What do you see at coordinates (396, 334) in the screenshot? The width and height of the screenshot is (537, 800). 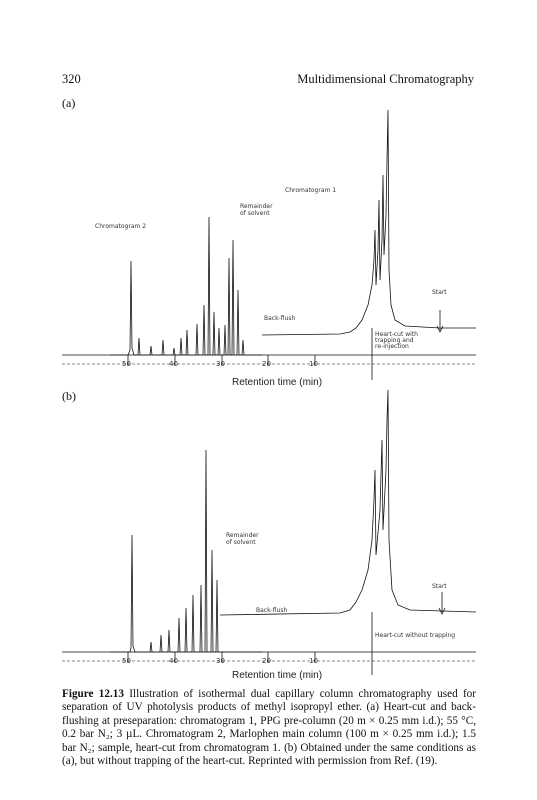 I see `heart-cut-label-line1: Heart-cut with` at bounding box center [396, 334].